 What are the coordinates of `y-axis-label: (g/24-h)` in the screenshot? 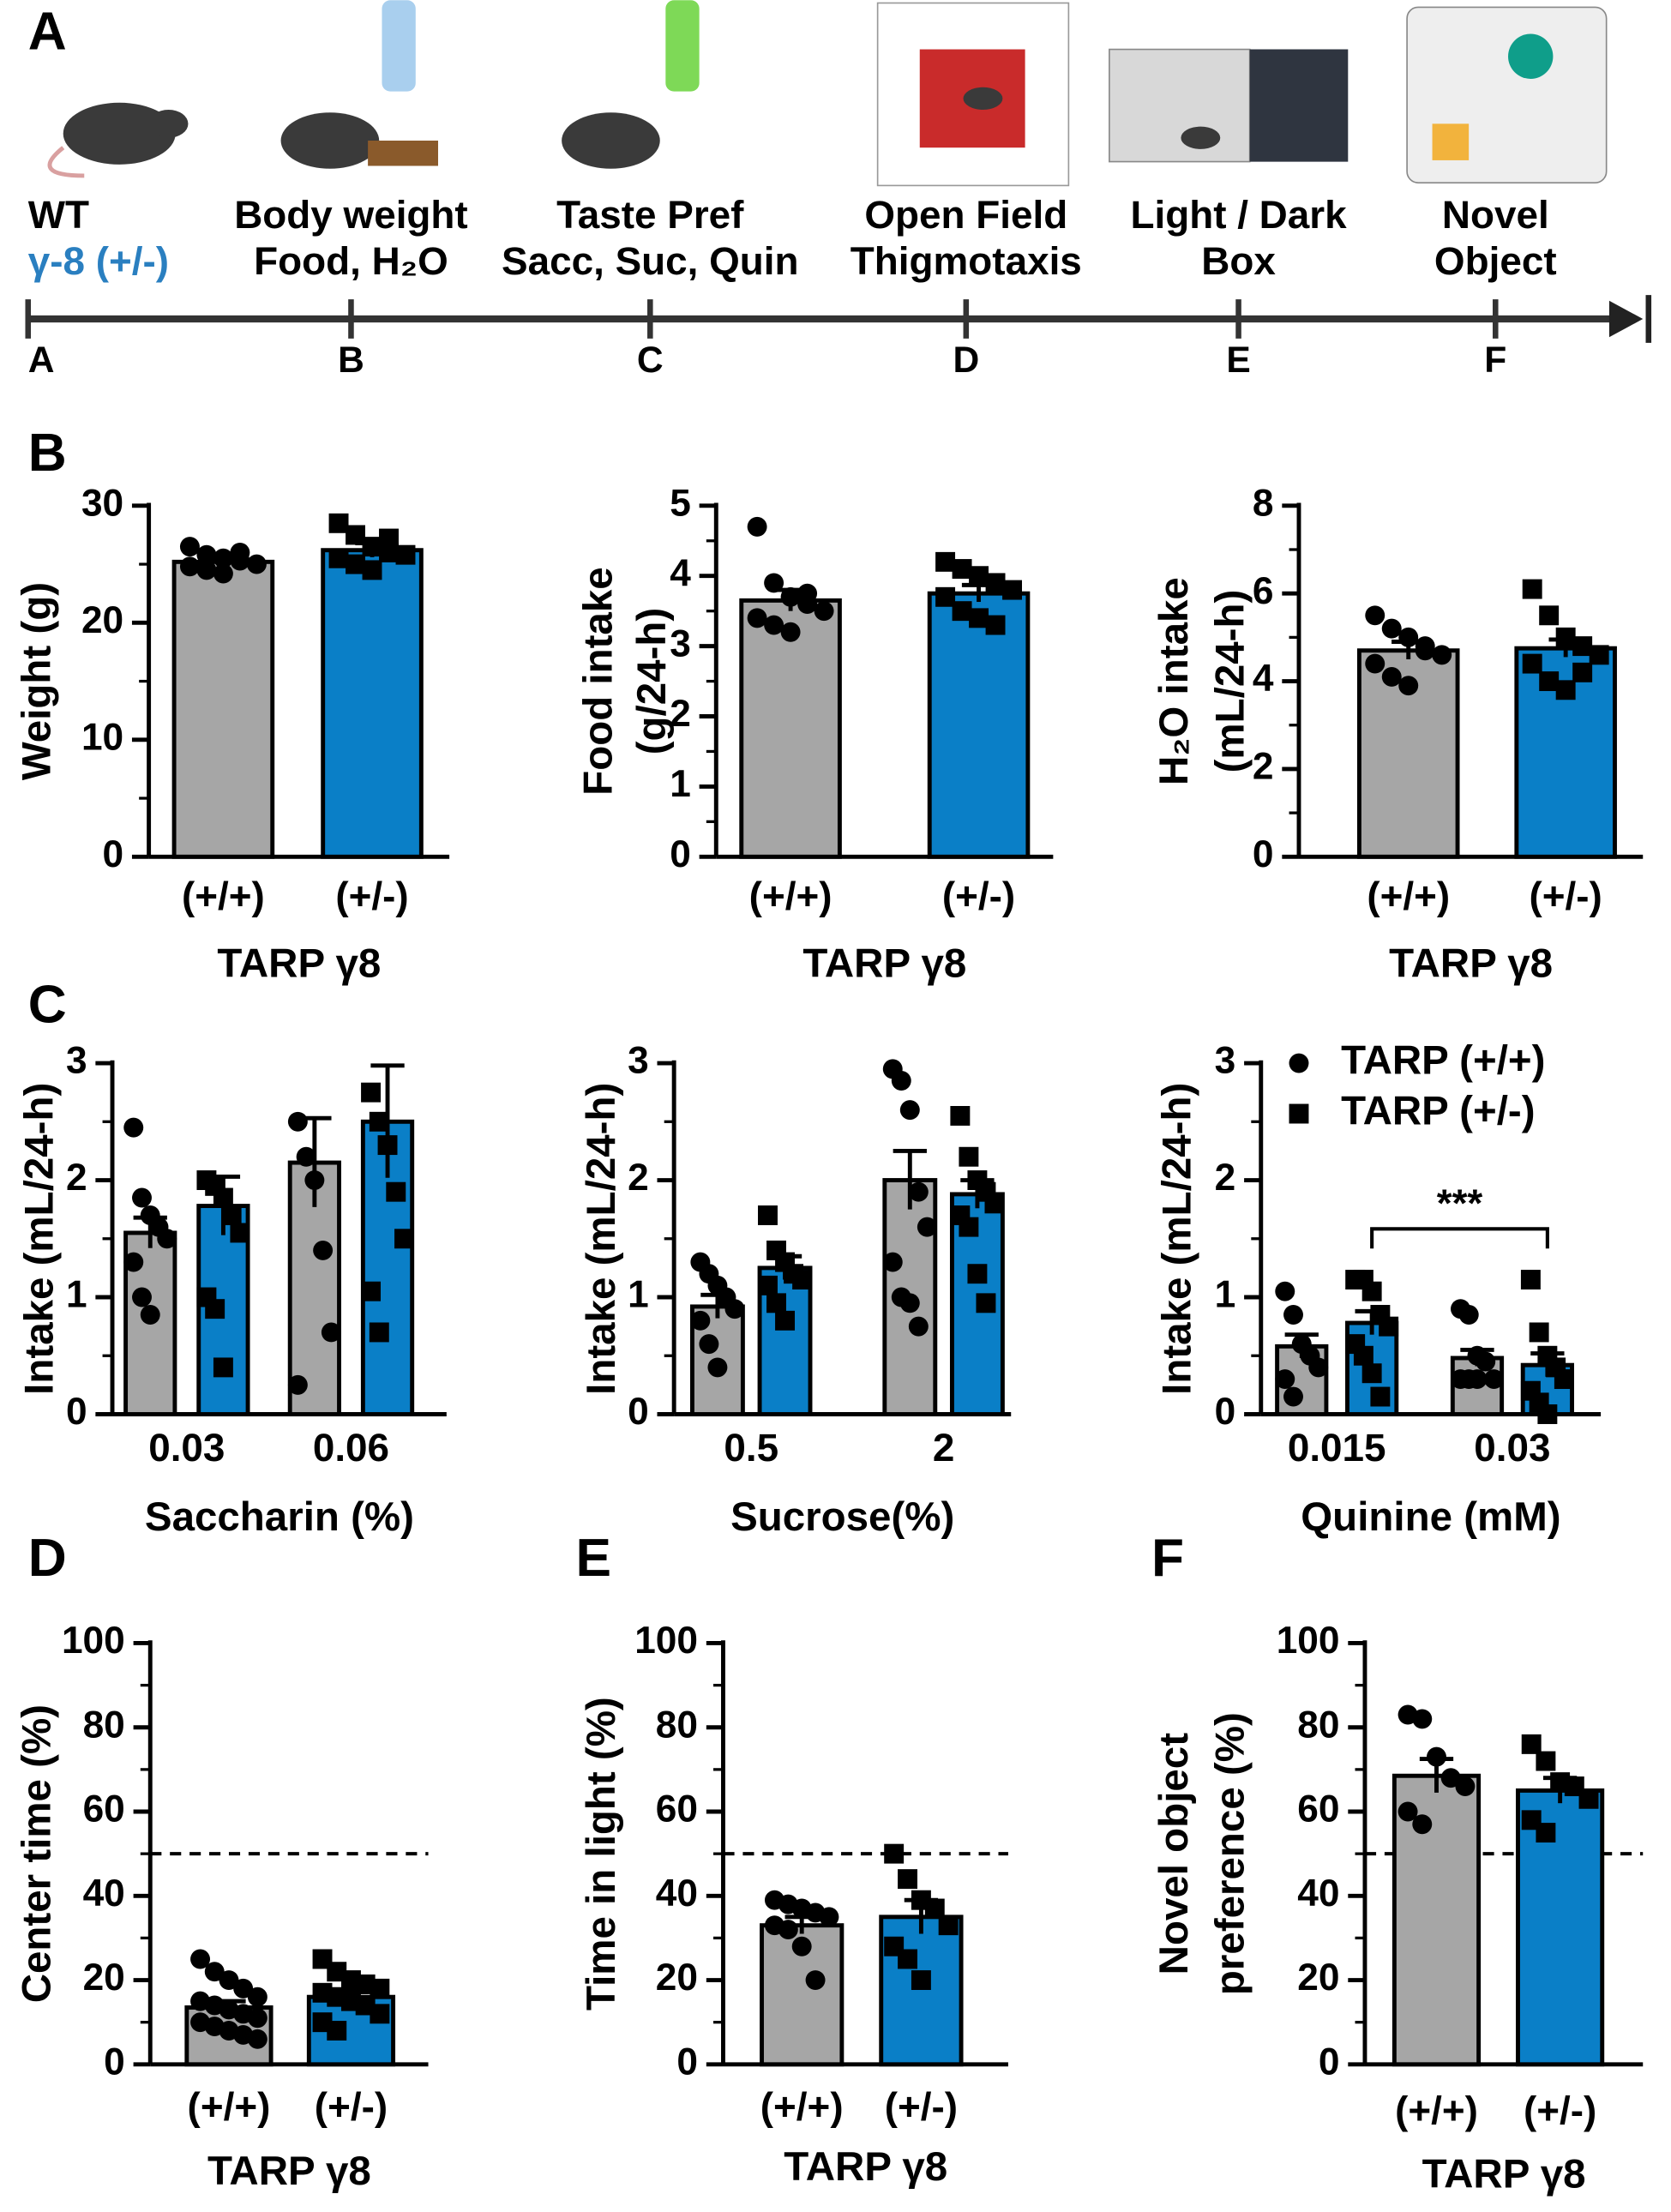 It's located at (652, 681).